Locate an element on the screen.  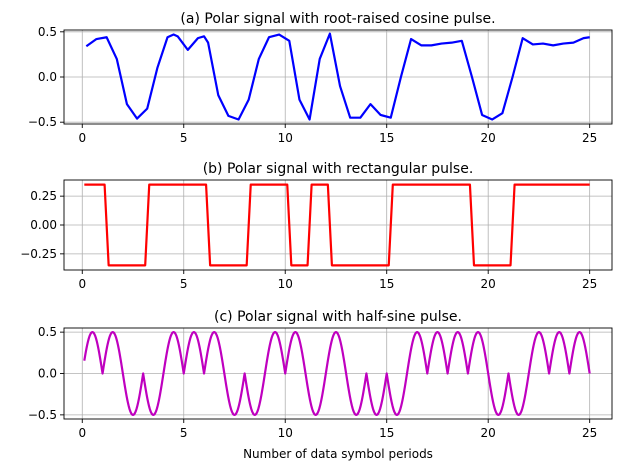
chart-title: (b) Polar signal with rectangular pulse. is located at coordinates (338, 169).